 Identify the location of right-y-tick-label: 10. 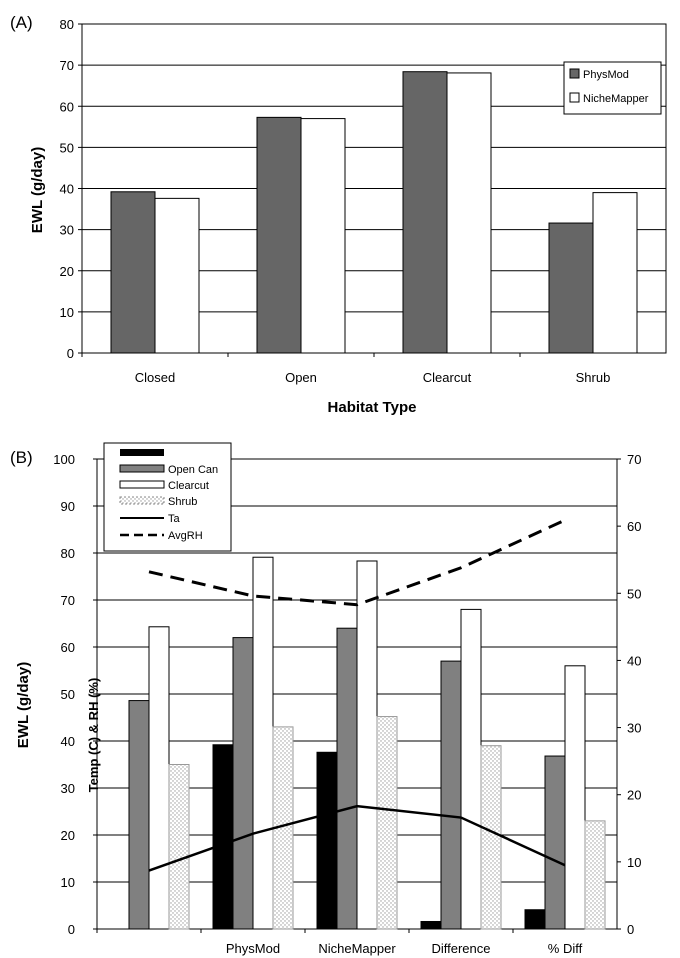
(634, 862).